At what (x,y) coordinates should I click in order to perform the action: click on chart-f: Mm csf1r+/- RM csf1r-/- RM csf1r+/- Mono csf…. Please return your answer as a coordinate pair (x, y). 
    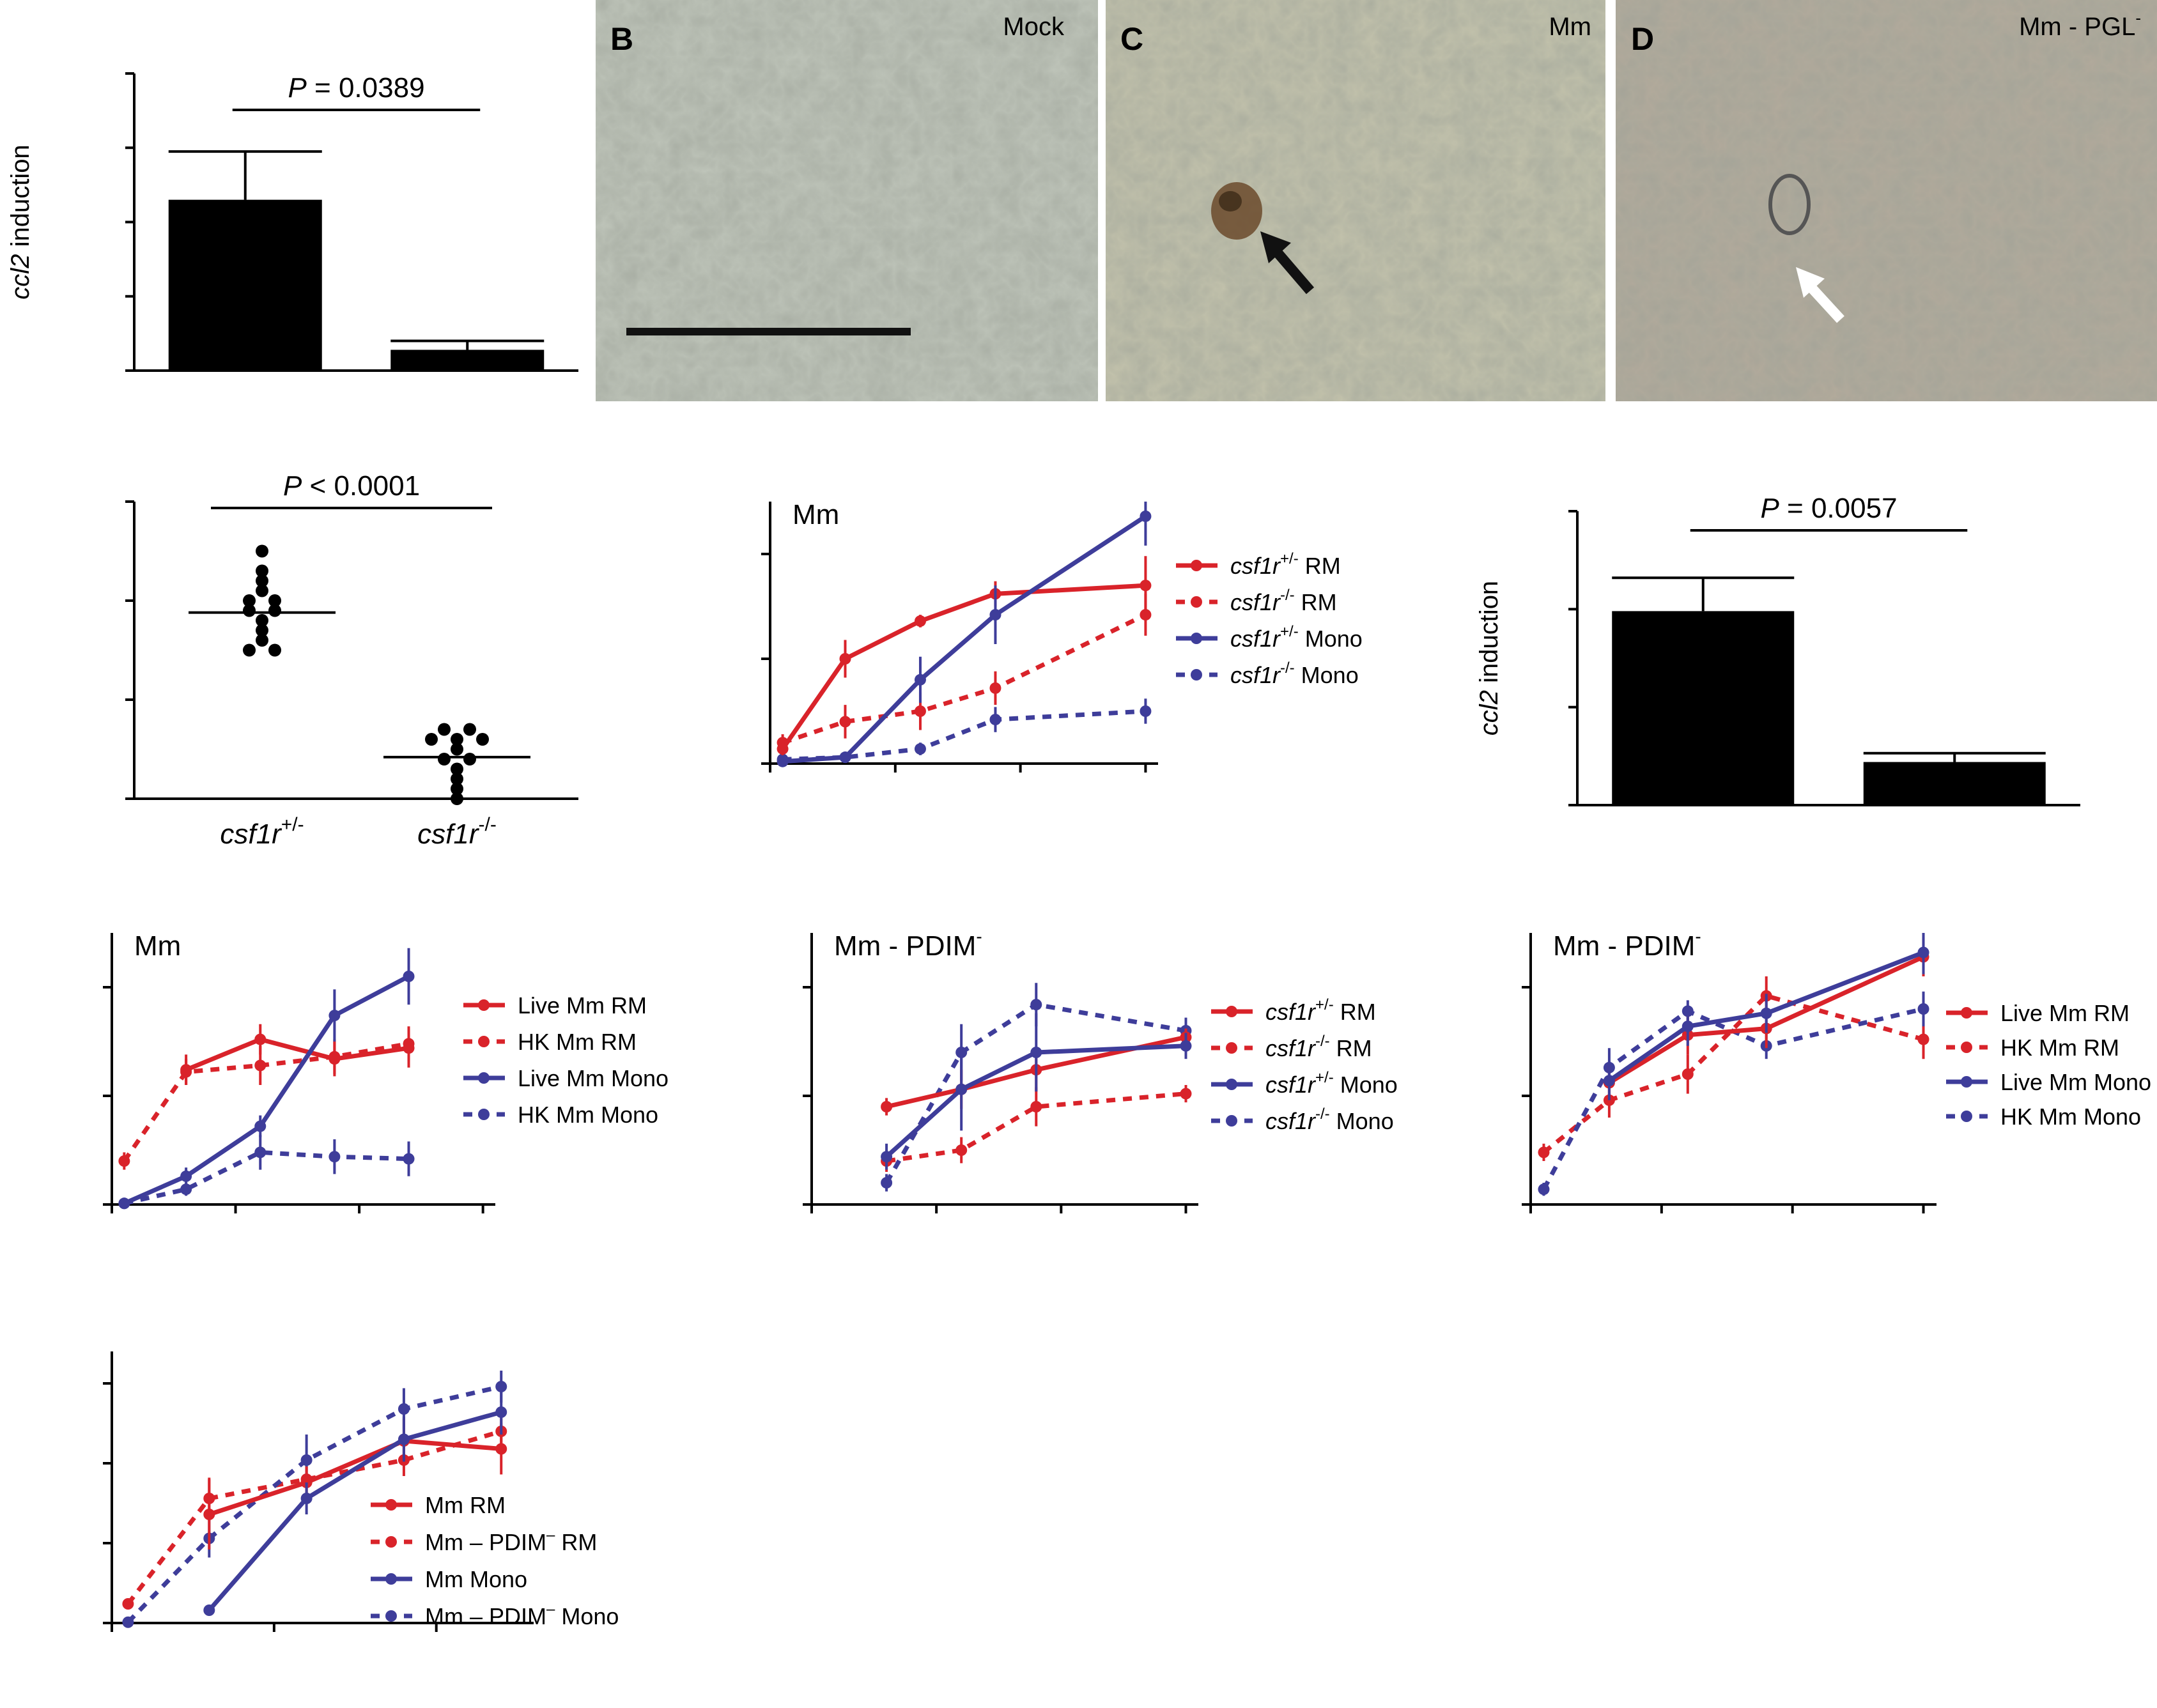
    Looking at the image, I should click on (1062, 636).